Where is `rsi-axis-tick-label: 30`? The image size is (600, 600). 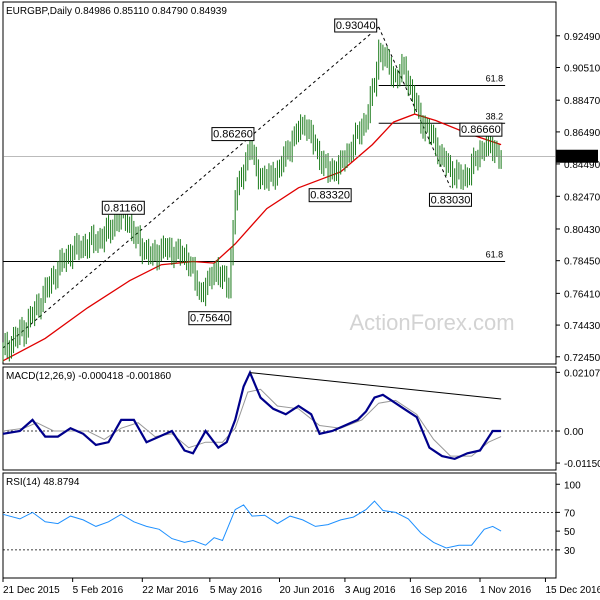
rsi-axis-tick-label: 30 is located at coordinates (570, 551).